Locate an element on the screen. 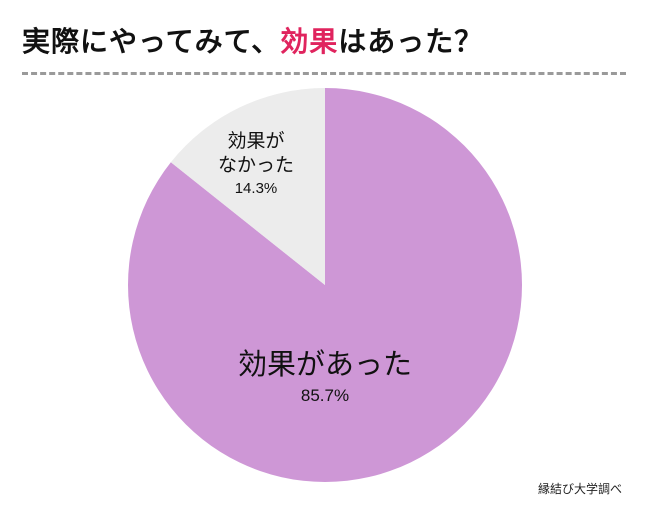 This screenshot has width=650, height=509. slice-label-0-line-0: 効果があった is located at coordinates (325, 364).